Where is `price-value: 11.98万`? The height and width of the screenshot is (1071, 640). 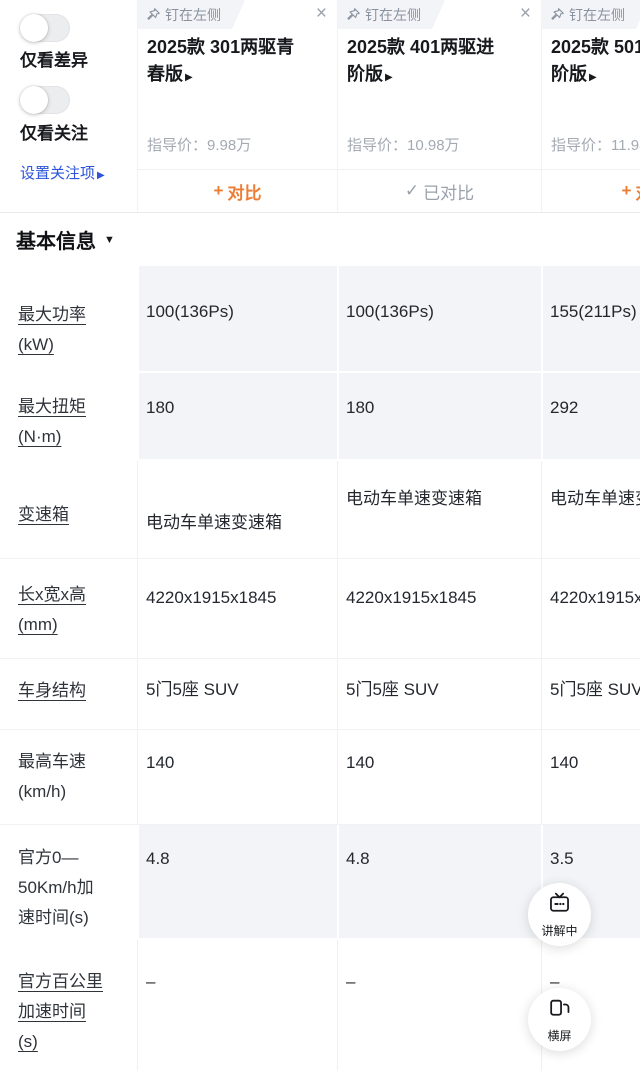 price-value: 11.98万 is located at coordinates (625, 145).